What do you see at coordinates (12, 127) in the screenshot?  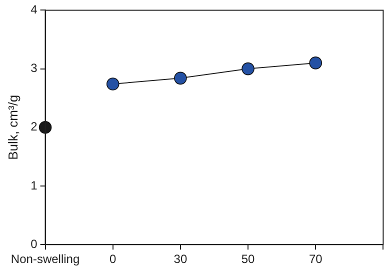 I see `y-axis-title: Bulk, cm³/g` at bounding box center [12, 127].